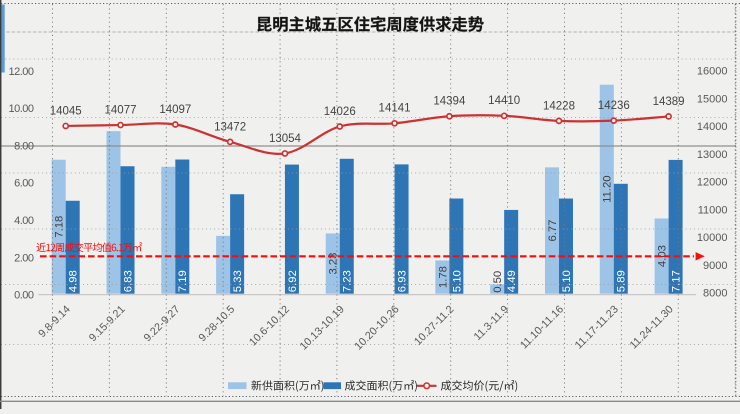 This screenshot has height=414, width=740. What do you see at coordinates (443, 277) in the screenshot?
I see `svg-text: 1.78` at bounding box center [443, 277].